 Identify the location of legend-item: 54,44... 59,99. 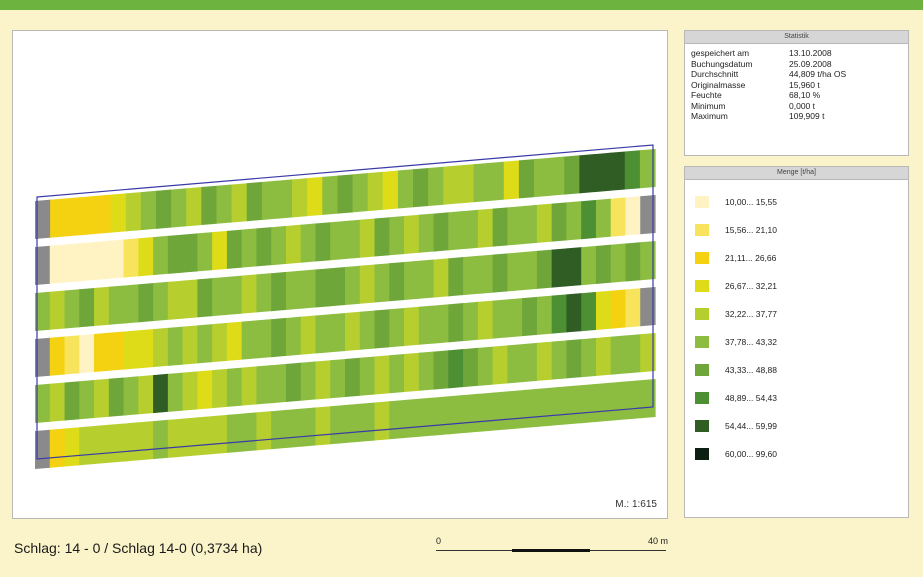
(801, 426).